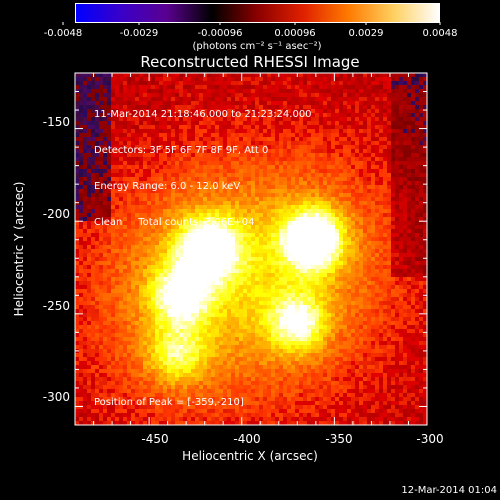 The width and height of the screenshot is (500, 500). I want to click on y-tick-label: -250, so click(56, 306).